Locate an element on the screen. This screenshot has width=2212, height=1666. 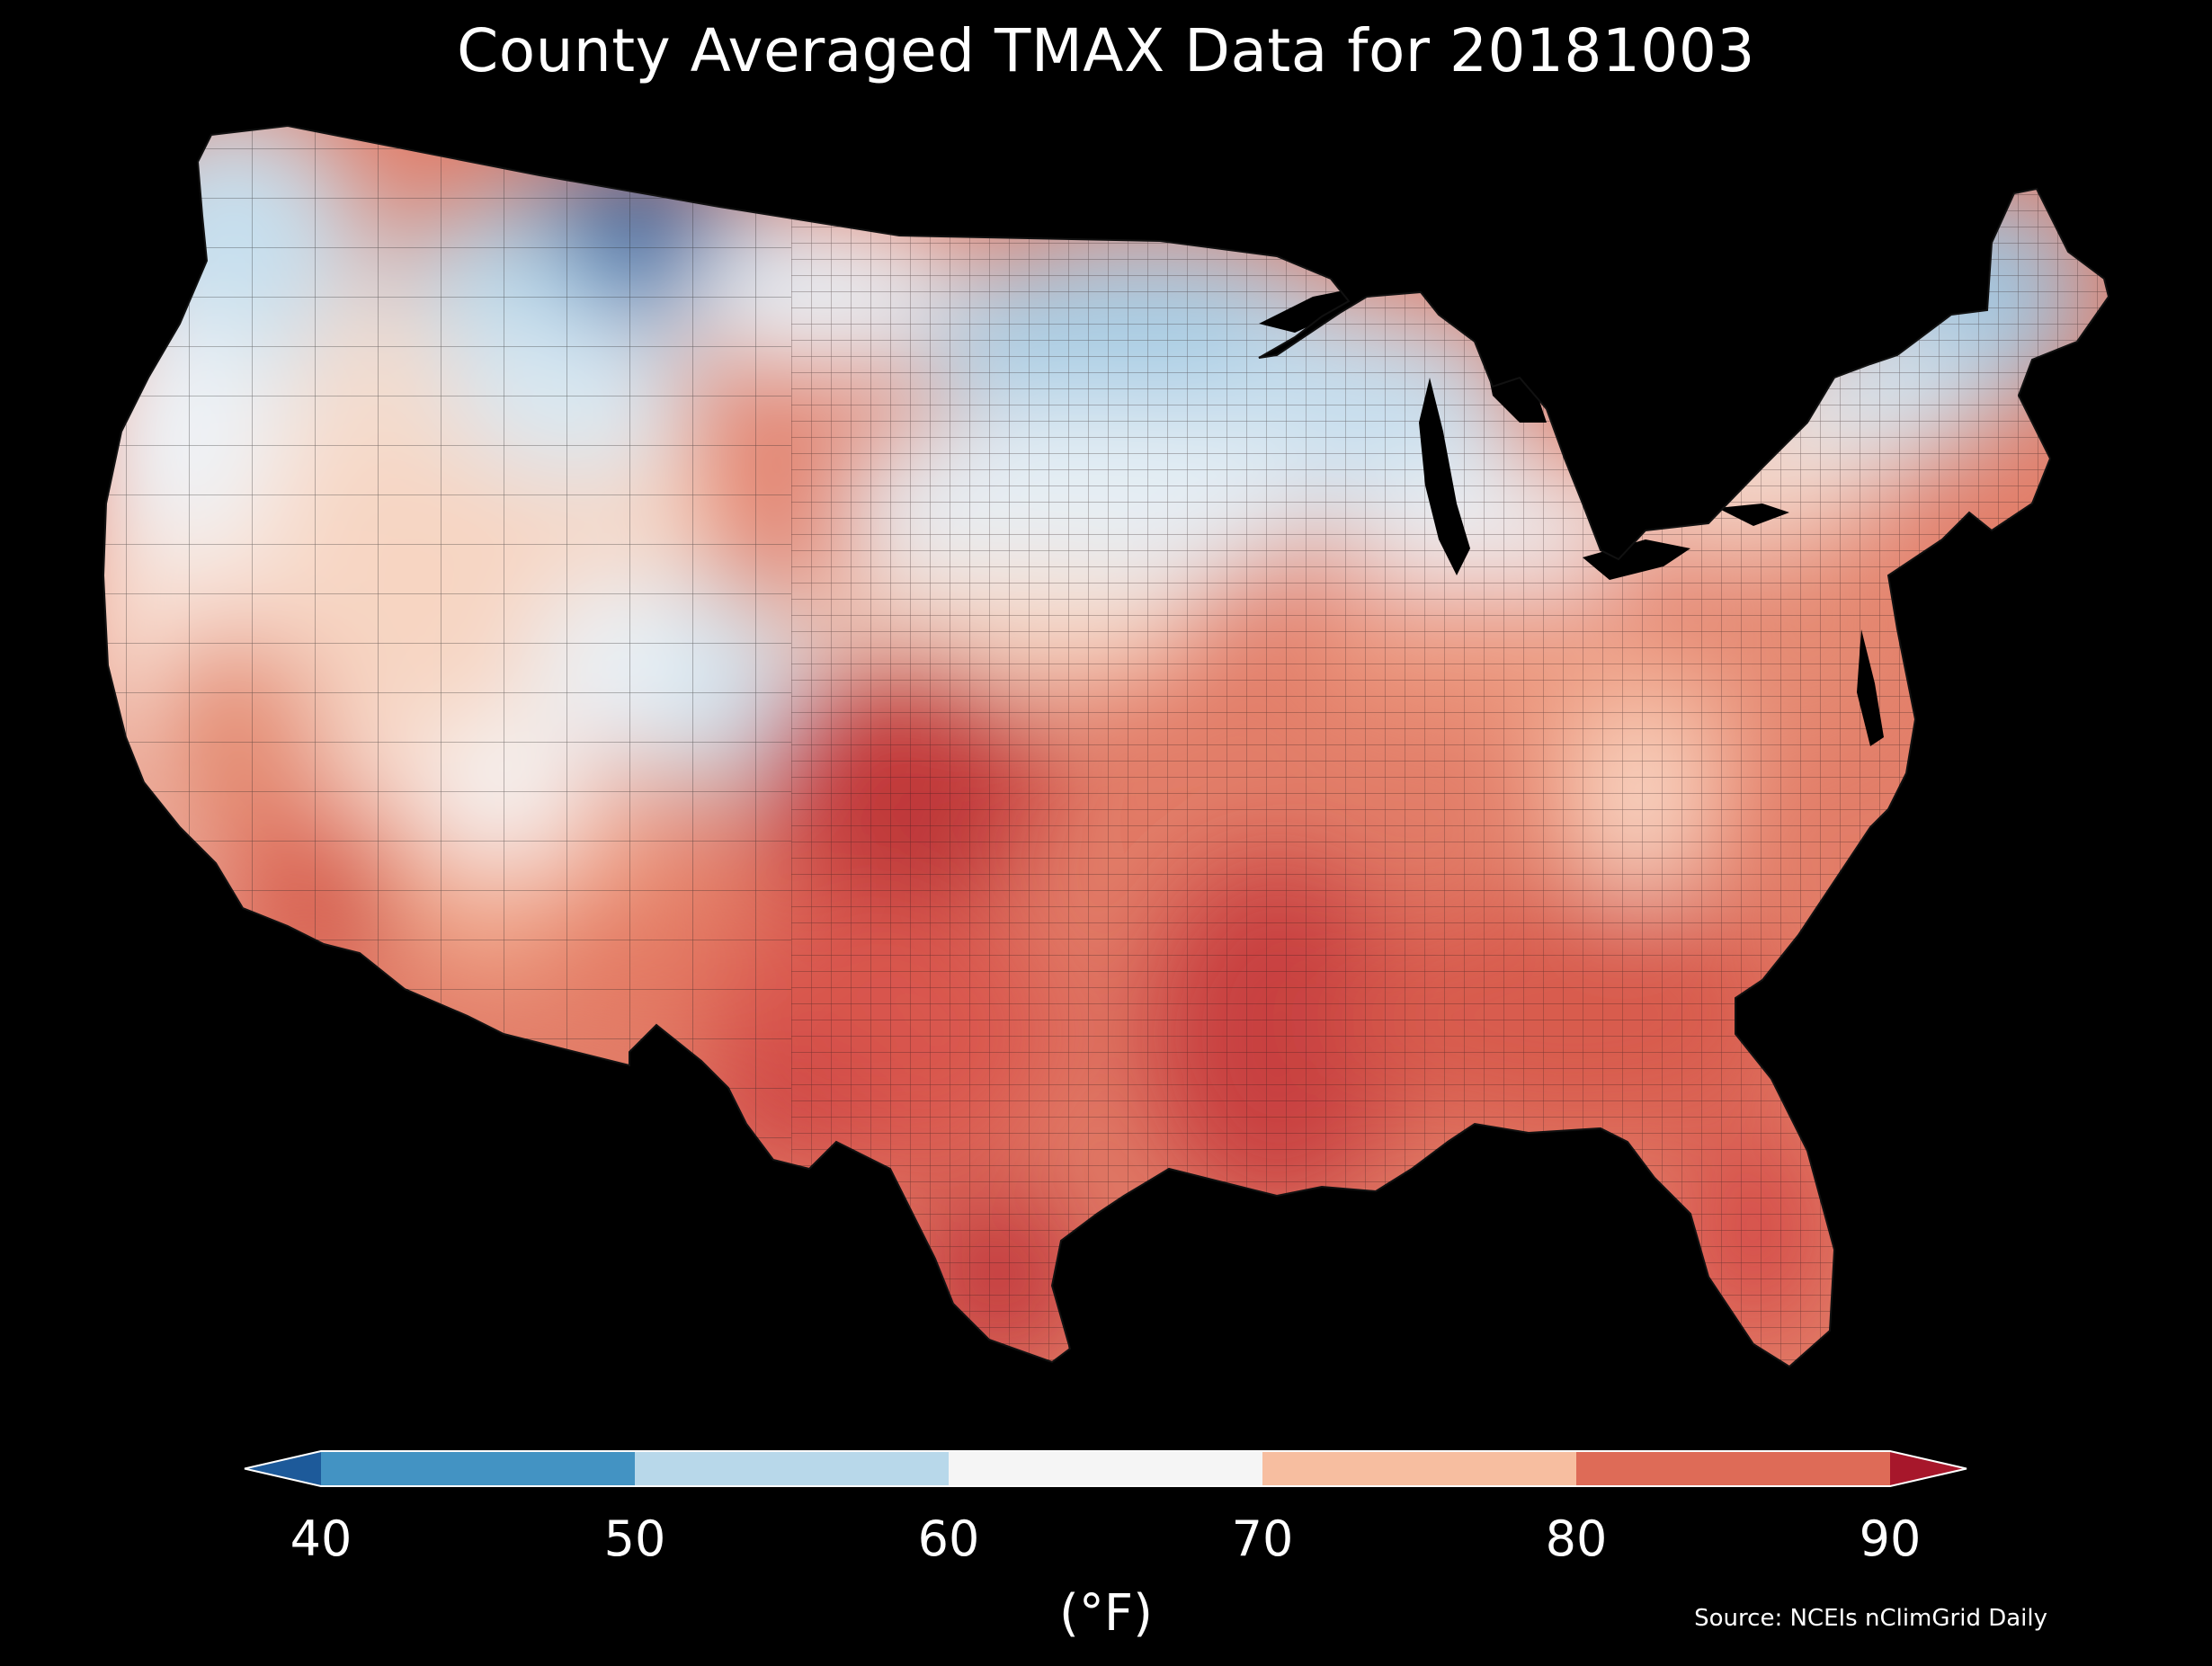
colorbar-tick-90: 90 is located at coordinates (1890, 1538).